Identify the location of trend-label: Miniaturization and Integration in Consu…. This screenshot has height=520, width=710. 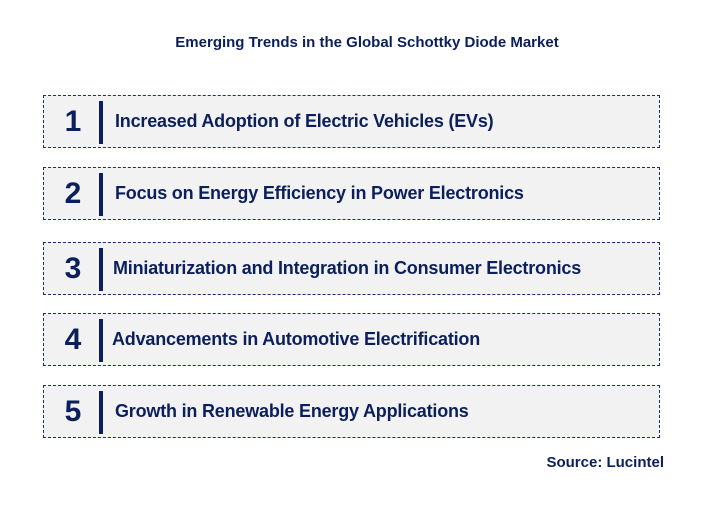
(347, 268).